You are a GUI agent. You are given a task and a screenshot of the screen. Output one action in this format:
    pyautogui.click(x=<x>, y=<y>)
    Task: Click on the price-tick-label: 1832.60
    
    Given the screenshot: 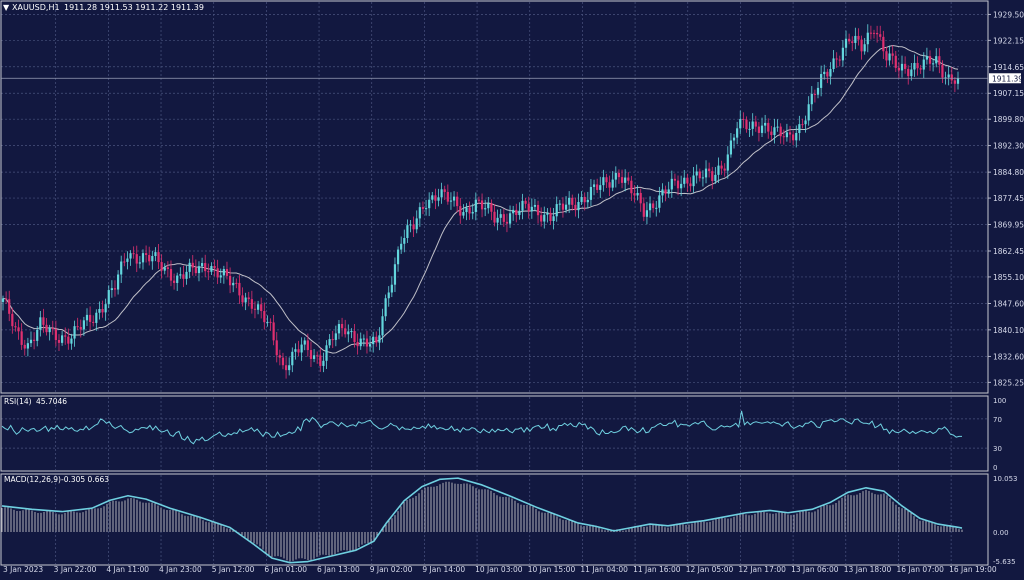 What is the action you would take?
    pyautogui.click(x=1008, y=356)
    